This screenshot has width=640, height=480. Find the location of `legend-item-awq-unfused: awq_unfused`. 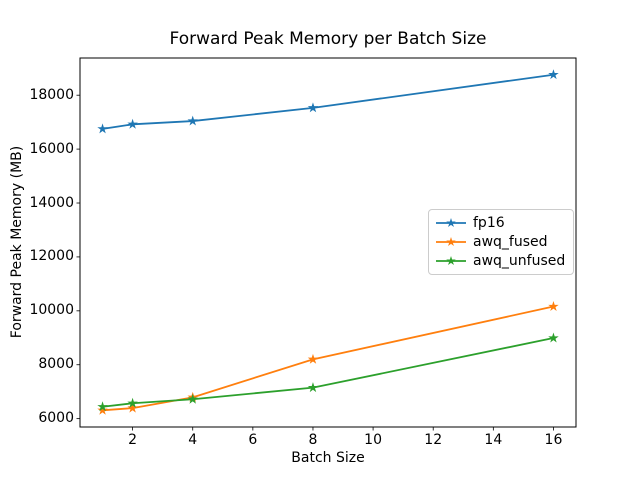

legend-item-awq-unfused: awq_unfused is located at coordinates (500, 261).